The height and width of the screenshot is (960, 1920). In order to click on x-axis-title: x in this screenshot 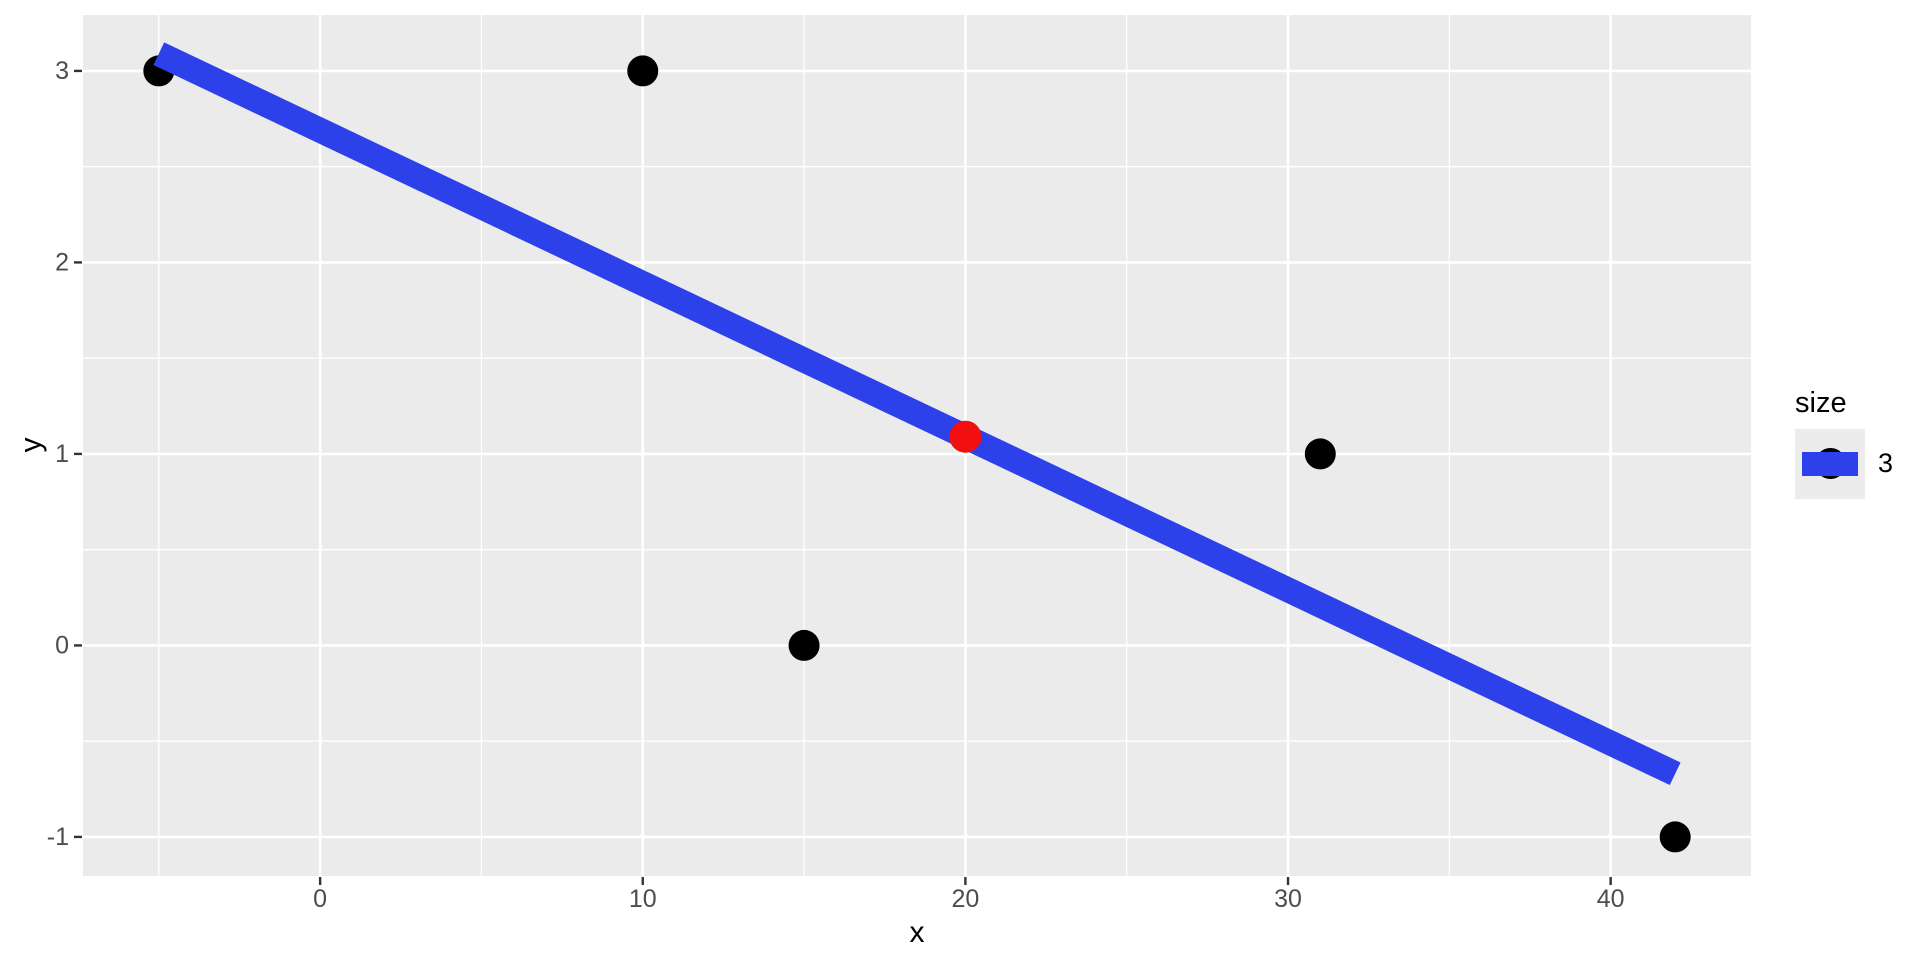, I will do `click(917, 932)`.